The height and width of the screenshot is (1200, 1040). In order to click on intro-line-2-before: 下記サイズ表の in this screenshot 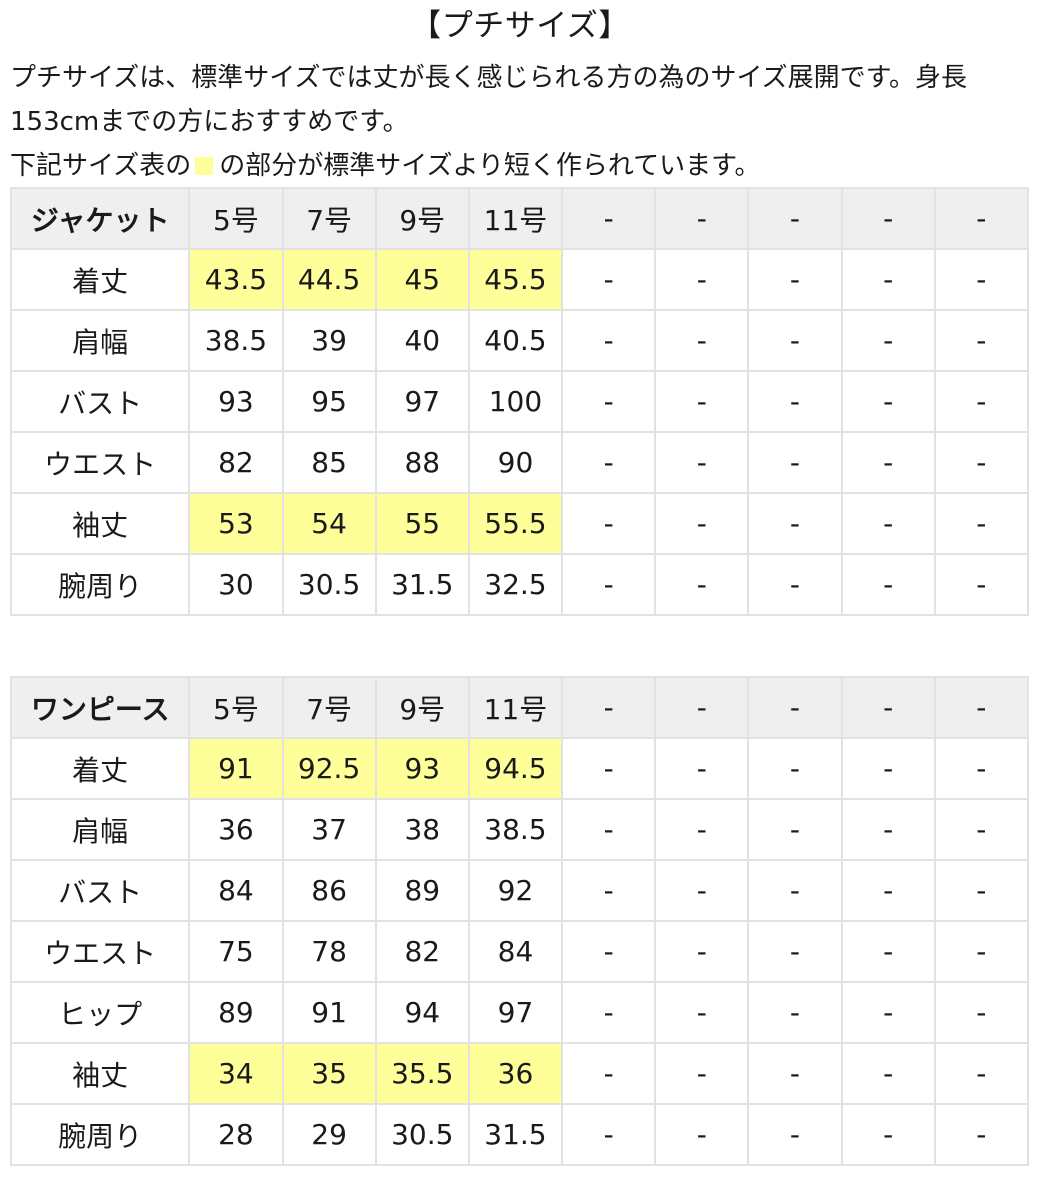, I will do `click(101, 166)`.